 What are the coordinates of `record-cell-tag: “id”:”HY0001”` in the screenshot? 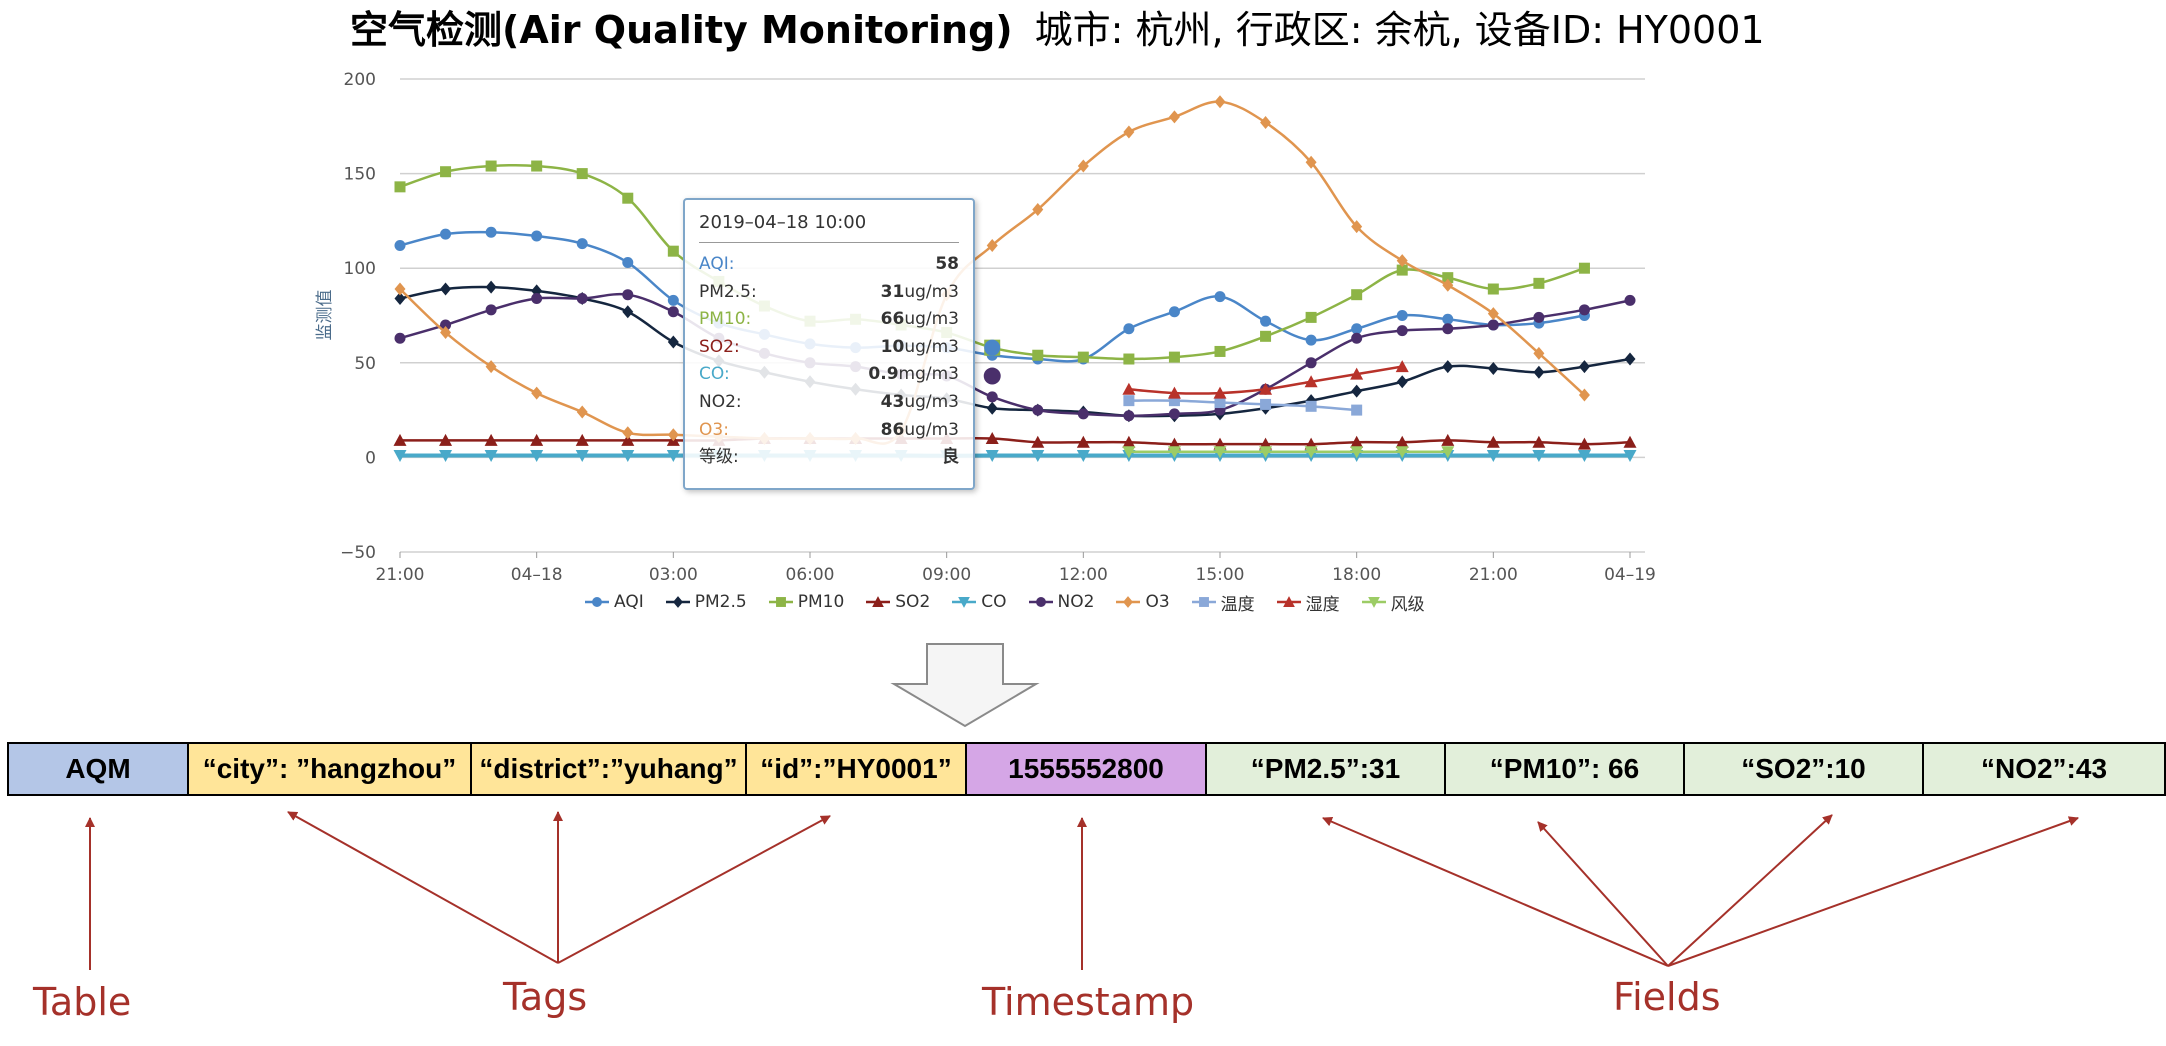 It's located at (857, 769).